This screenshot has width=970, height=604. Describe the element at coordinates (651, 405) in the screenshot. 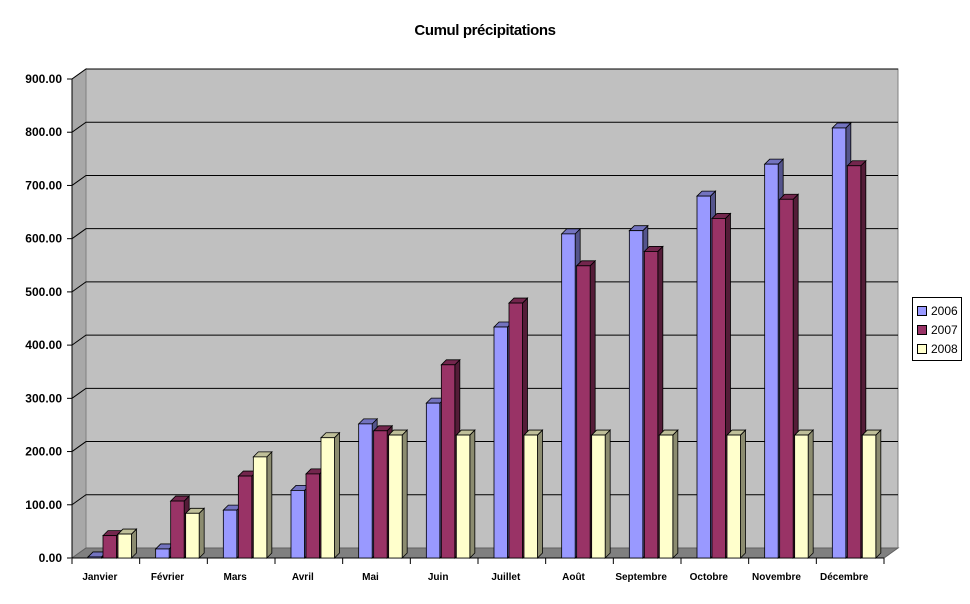

I see `bar-2007-Septembre` at that location.